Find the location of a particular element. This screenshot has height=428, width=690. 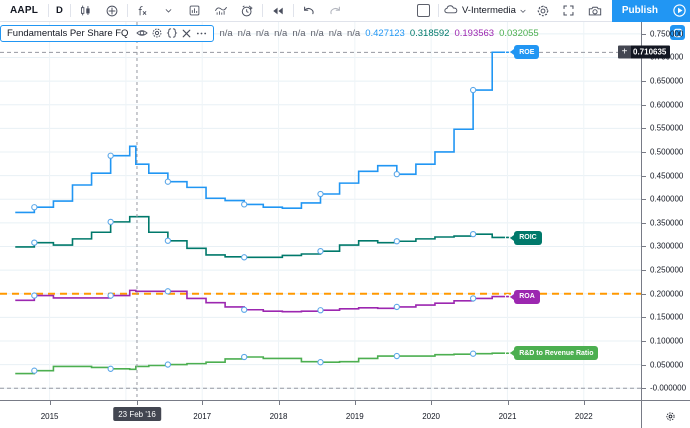

undo-arrow-icon is located at coordinates (309, 11).